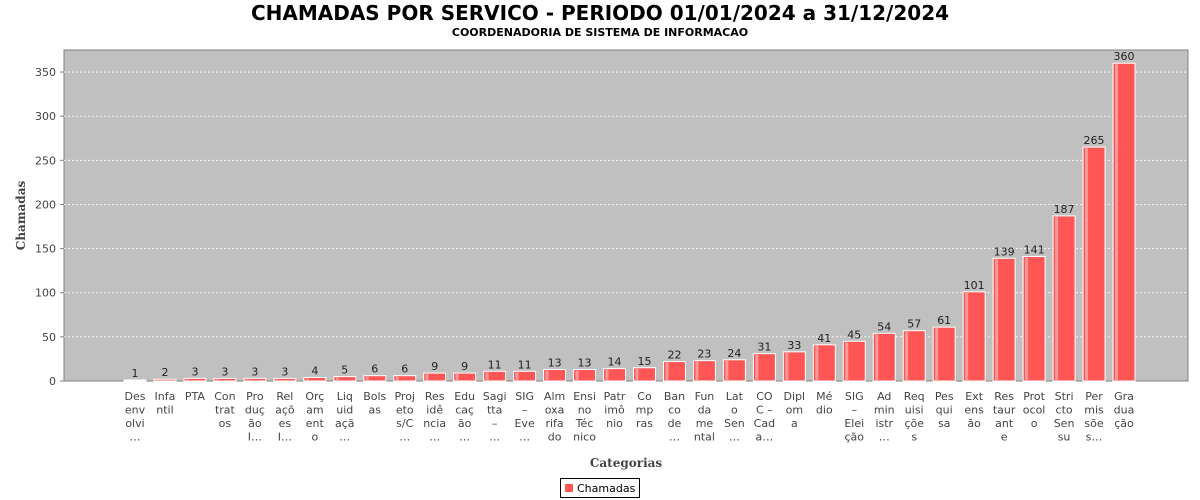 This screenshot has width=1200, height=500. What do you see at coordinates (974, 285) in the screenshot?
I see `bar-value-label: 101` at bounding box center [974, 285].